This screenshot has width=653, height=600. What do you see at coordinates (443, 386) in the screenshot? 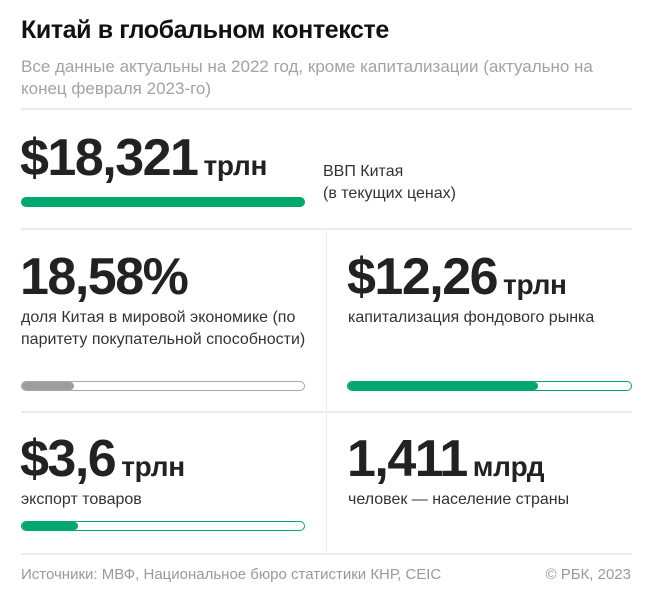
I see `capitalization-bar-fill` at bounding box center [443, 386].